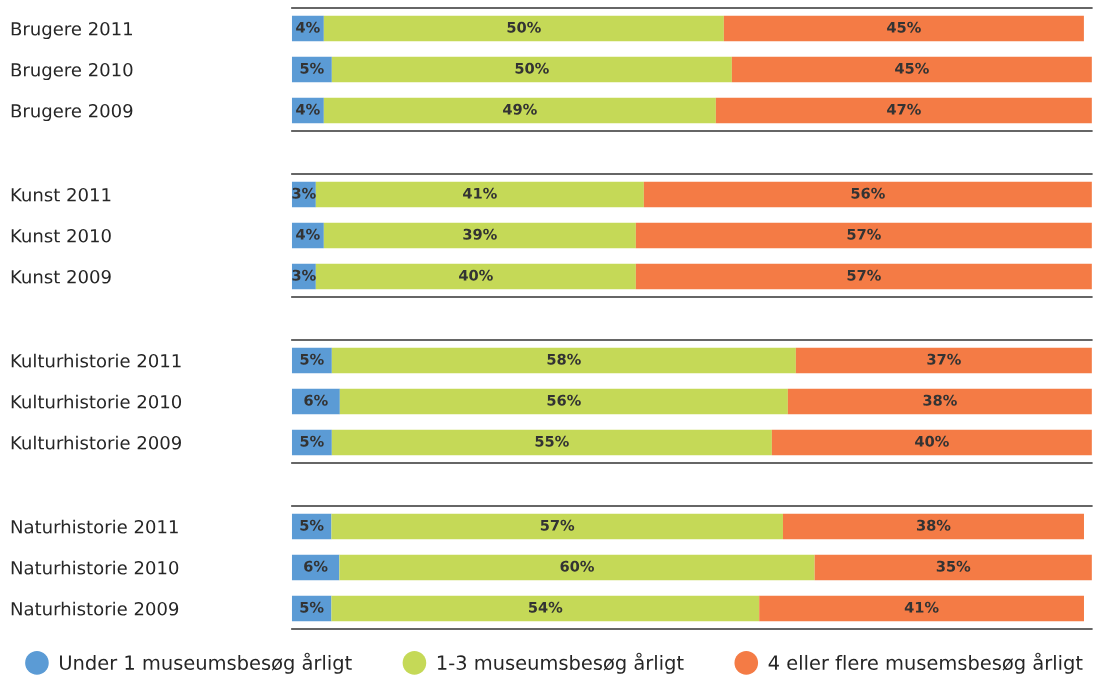 The image size is (1093, 679). Describe the element at coordinates (96, 442) in the screenshot. I see `y-tick-label: Kulturhistorie 2009` at that location.